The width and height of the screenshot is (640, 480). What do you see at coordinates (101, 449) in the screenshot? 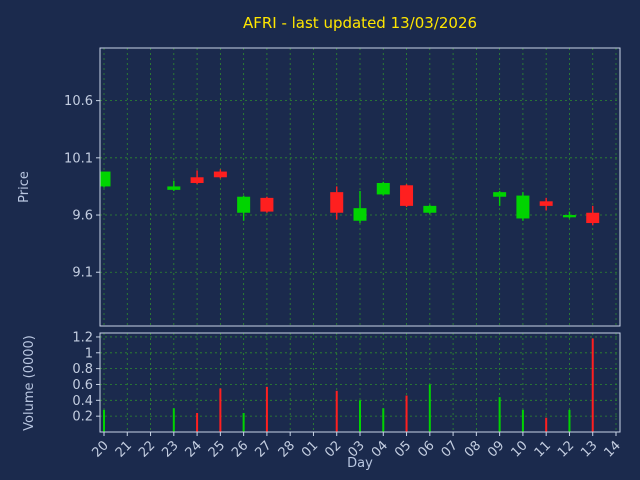
I see `day-tick-label: 20` at bounding box center [101, 449].